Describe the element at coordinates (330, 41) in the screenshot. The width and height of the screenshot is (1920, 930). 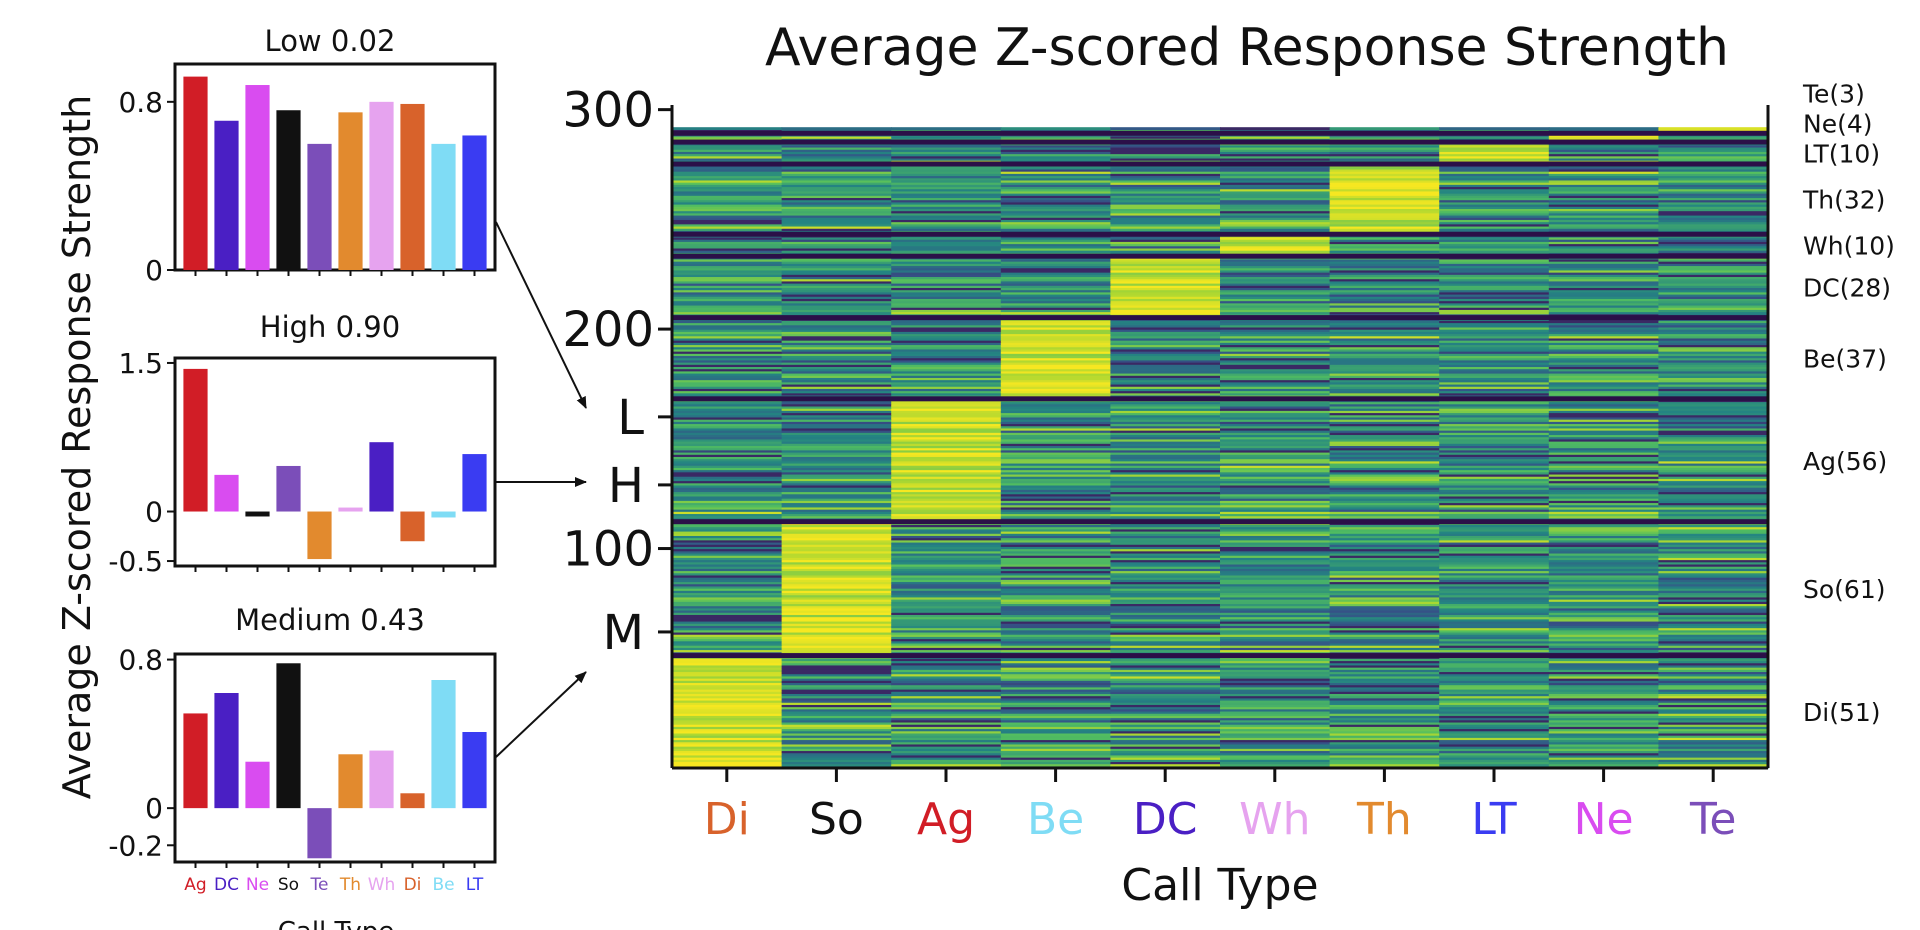
I see `panel-low-title: Low 0.02` at that location.